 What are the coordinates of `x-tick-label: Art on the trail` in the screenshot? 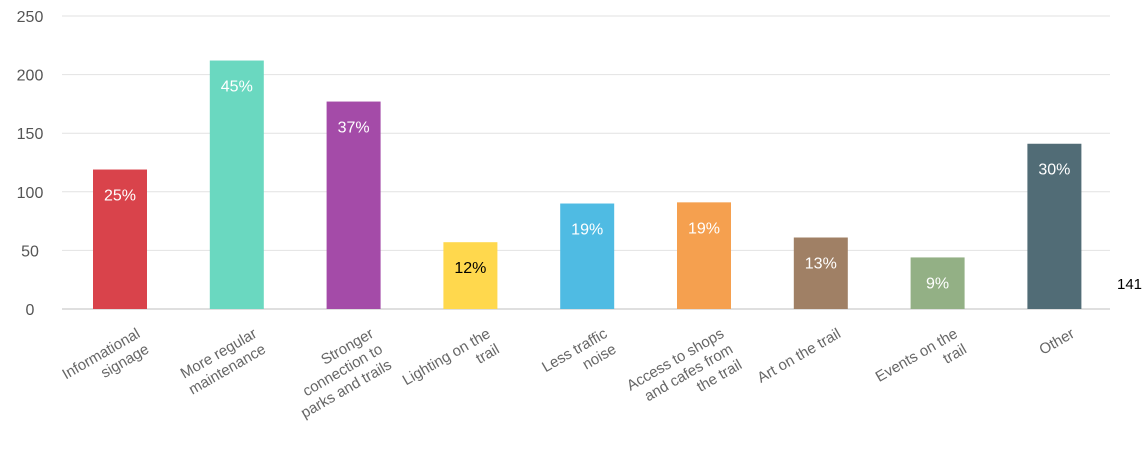 It's located at (798, 355).